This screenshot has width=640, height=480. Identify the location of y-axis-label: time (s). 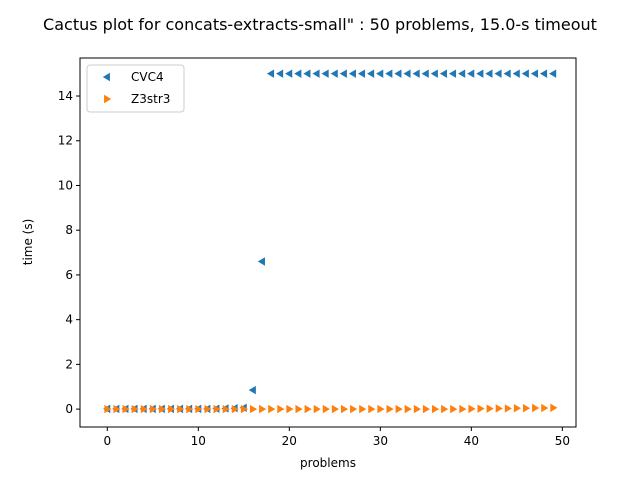
(28, 242).